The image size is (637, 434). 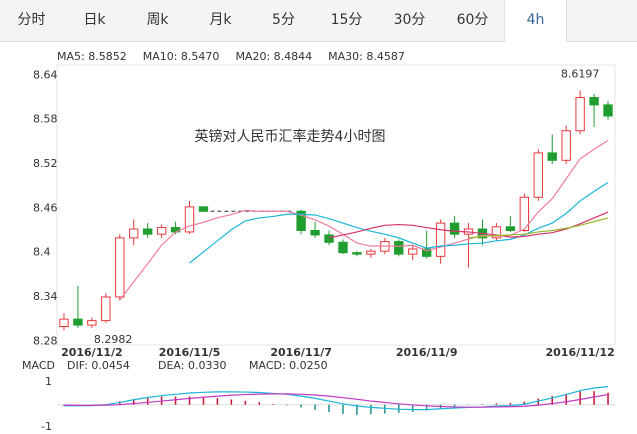 I want to click on legend-entry: MA5: 8.5852, so click(x=92, y=56).